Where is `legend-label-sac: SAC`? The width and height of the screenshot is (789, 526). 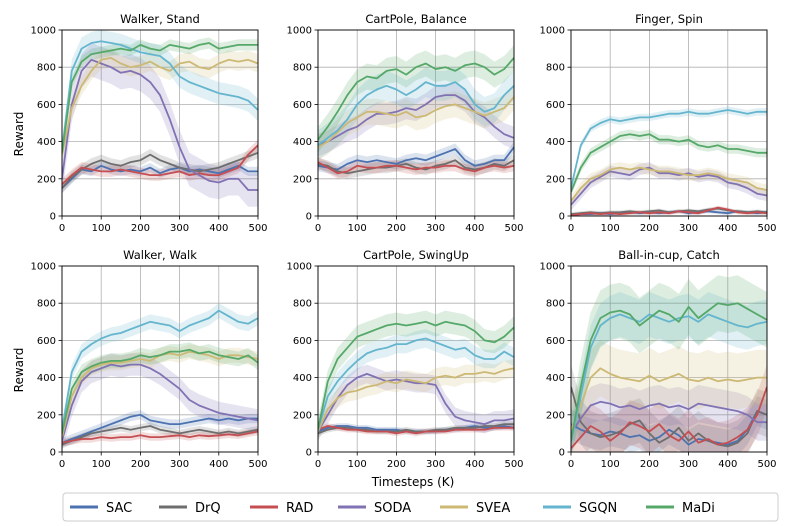
legend-label-sac: SAC is located at coordinates (119, 508).